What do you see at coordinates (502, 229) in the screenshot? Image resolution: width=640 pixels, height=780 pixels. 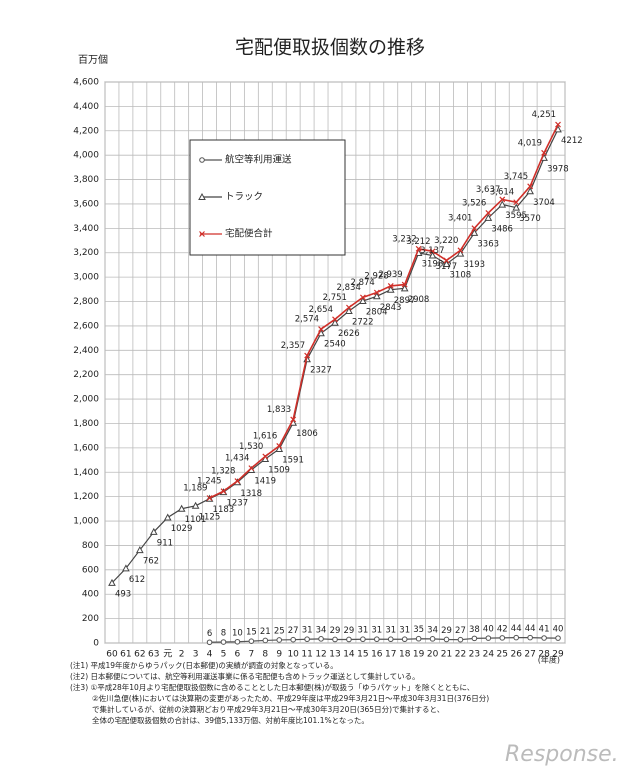 I see `data-label: 3486` at bounding box center [502, 229].